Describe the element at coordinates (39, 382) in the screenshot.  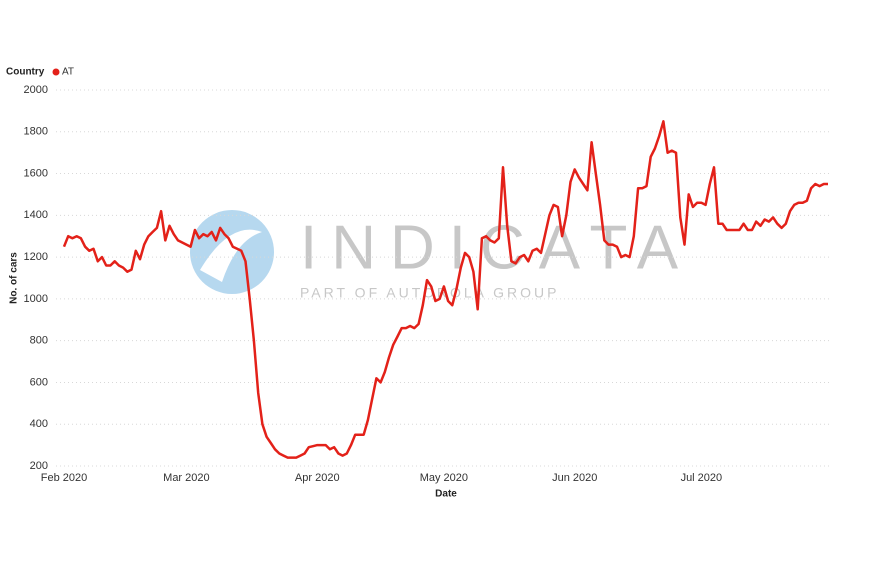
I see `y-tick-label: 600` at that location.